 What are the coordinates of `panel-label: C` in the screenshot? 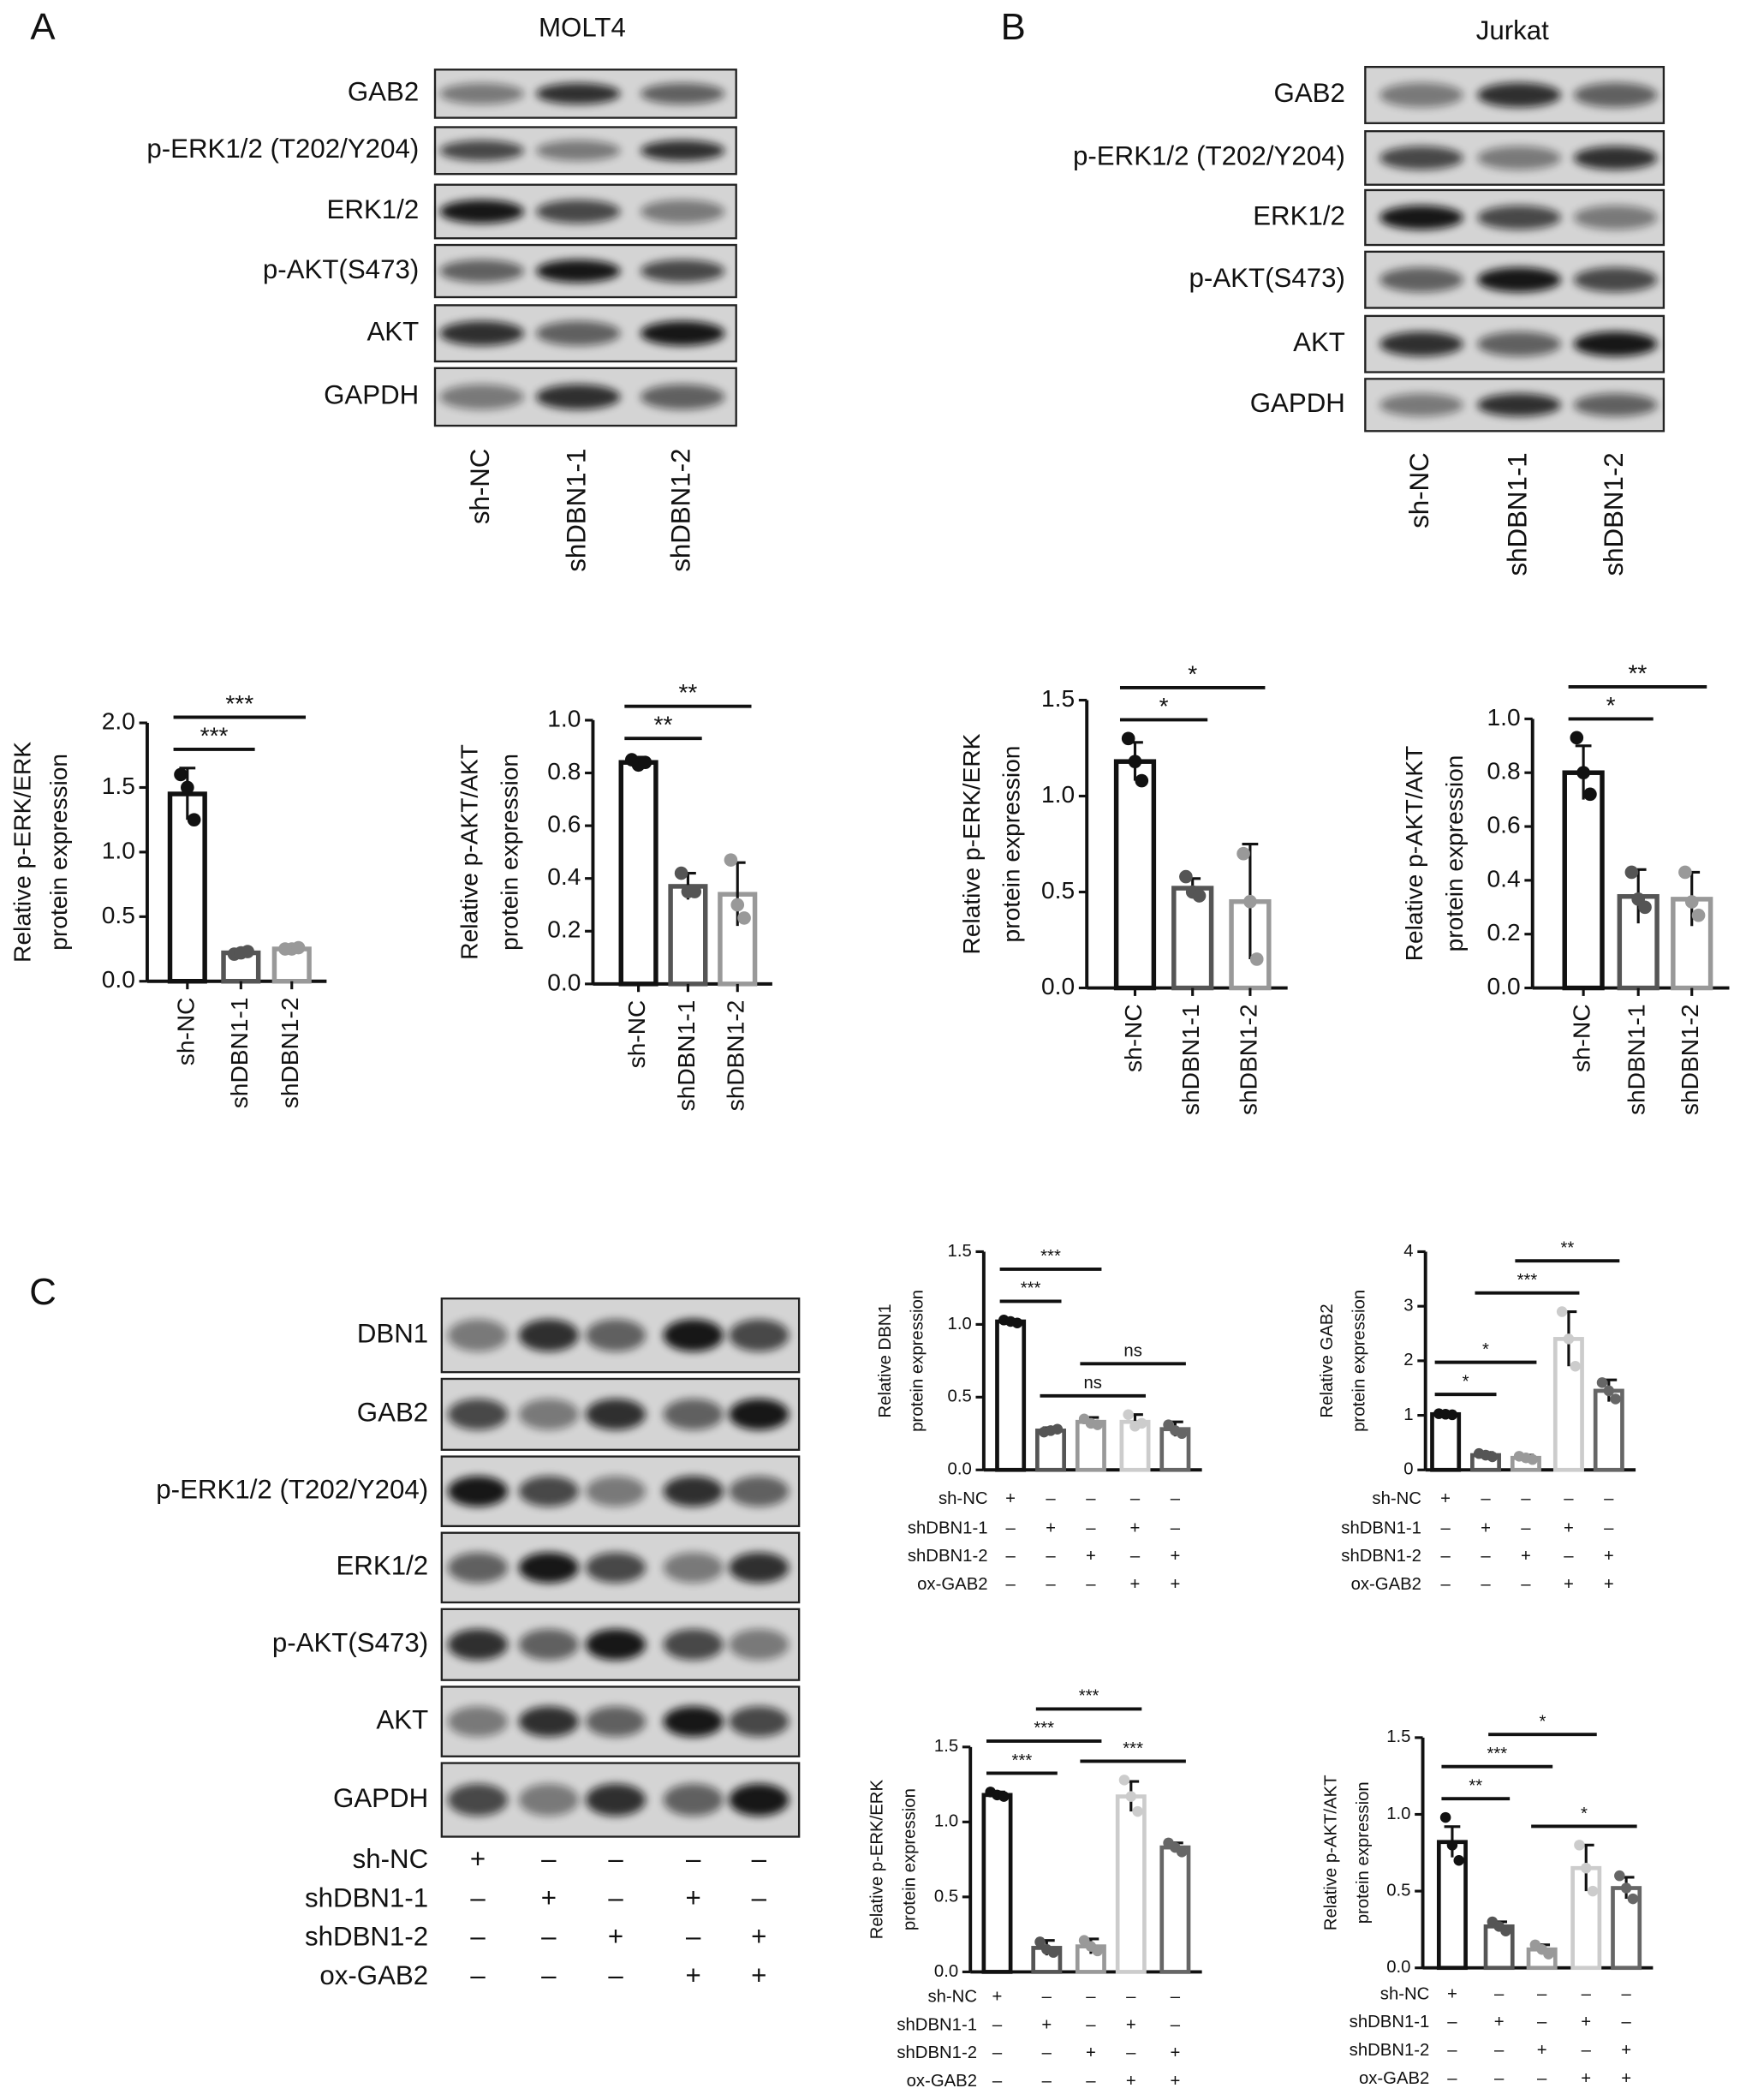 It's located at (43, 1292).